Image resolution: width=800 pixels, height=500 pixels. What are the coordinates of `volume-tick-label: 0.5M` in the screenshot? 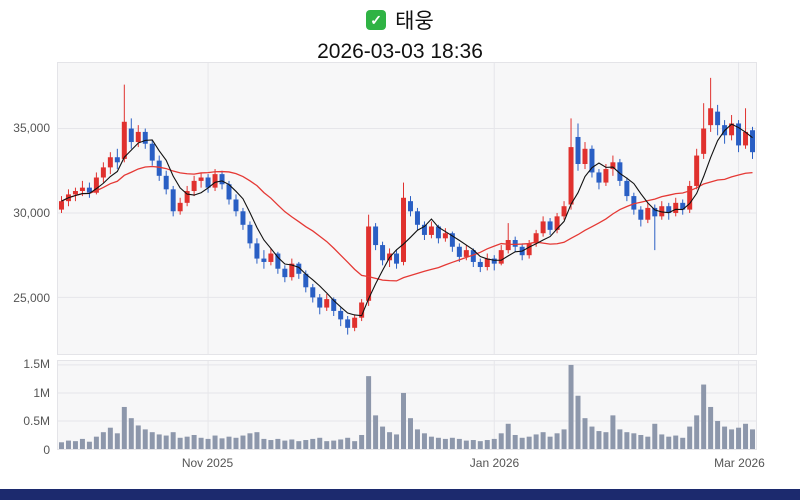 It's located at (36, 421).